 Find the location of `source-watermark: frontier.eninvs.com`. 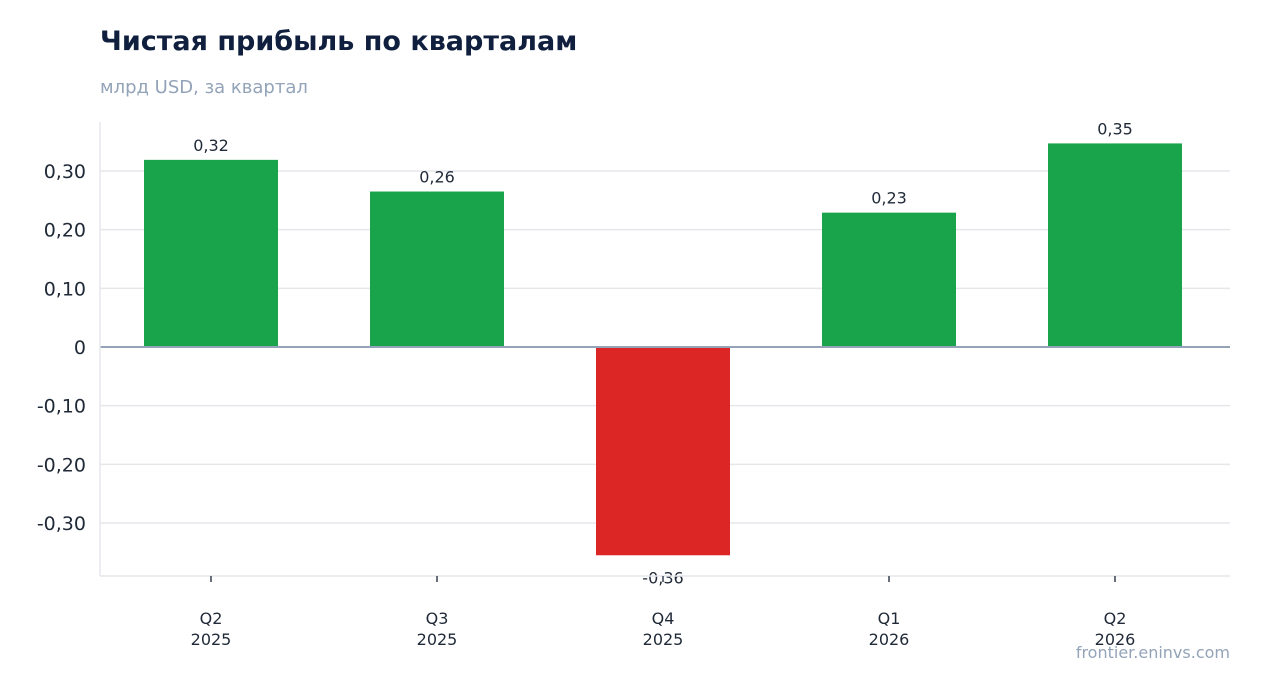

source-watermark: frontier.eninvs.com is located at coordinates (1152, 652).